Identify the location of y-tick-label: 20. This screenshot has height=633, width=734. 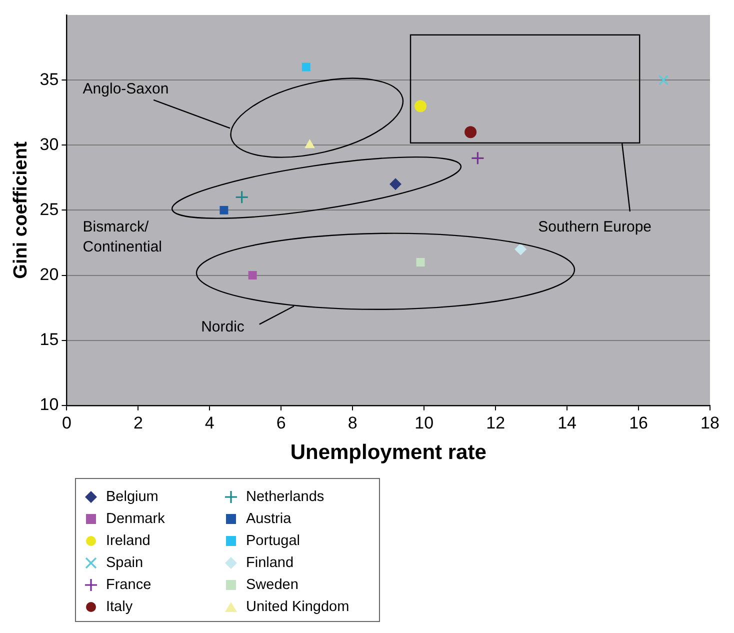
(49, 274).